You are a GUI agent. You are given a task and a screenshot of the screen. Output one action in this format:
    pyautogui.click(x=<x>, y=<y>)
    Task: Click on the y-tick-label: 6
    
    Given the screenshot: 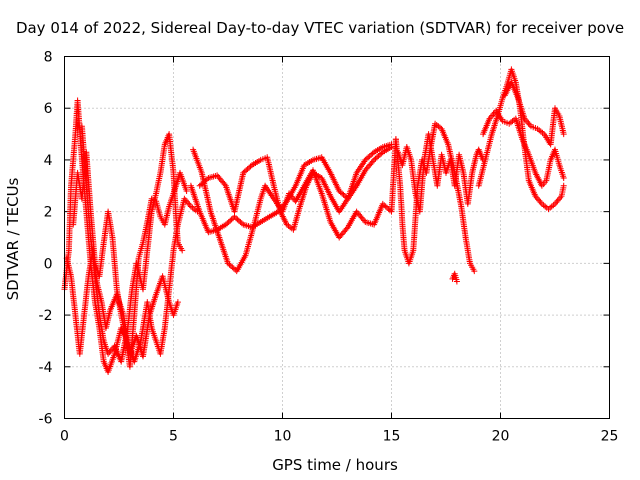 What is the action you would take?
    pyautogui.click(x=48, y=109)
    